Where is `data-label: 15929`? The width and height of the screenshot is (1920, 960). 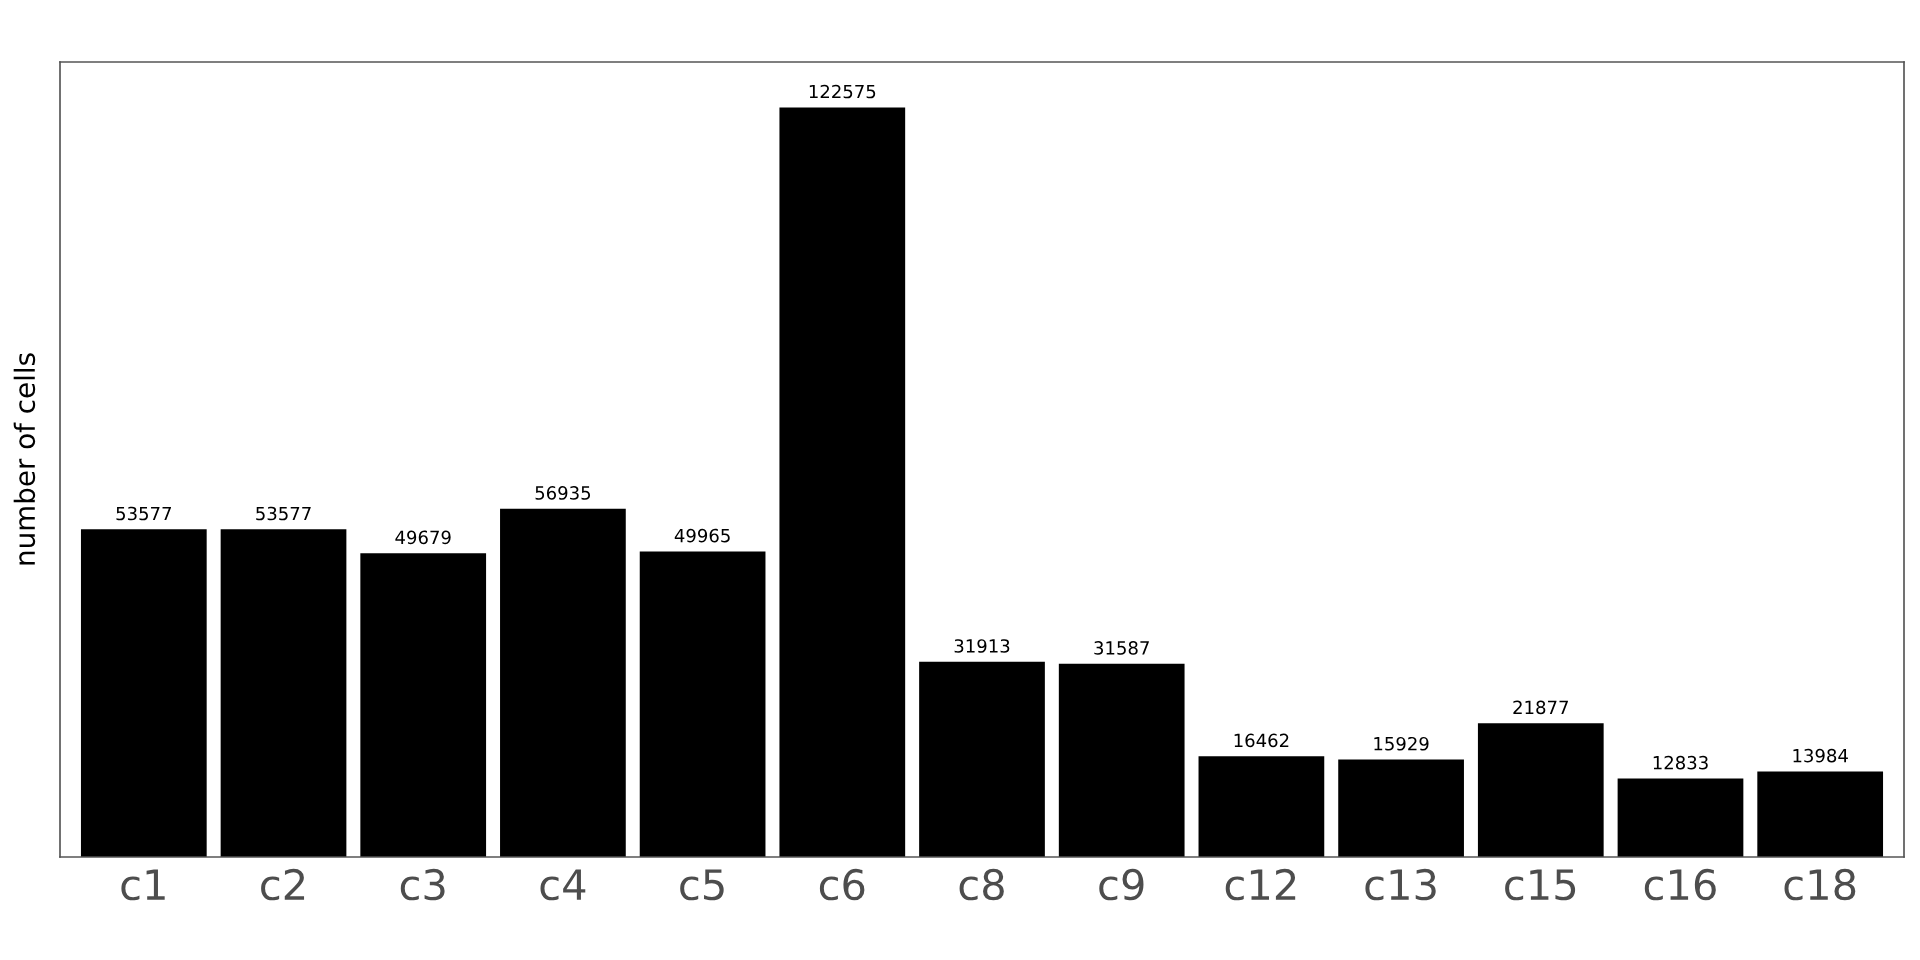 data-label: 15929 is located at coordinates (1401, 743).